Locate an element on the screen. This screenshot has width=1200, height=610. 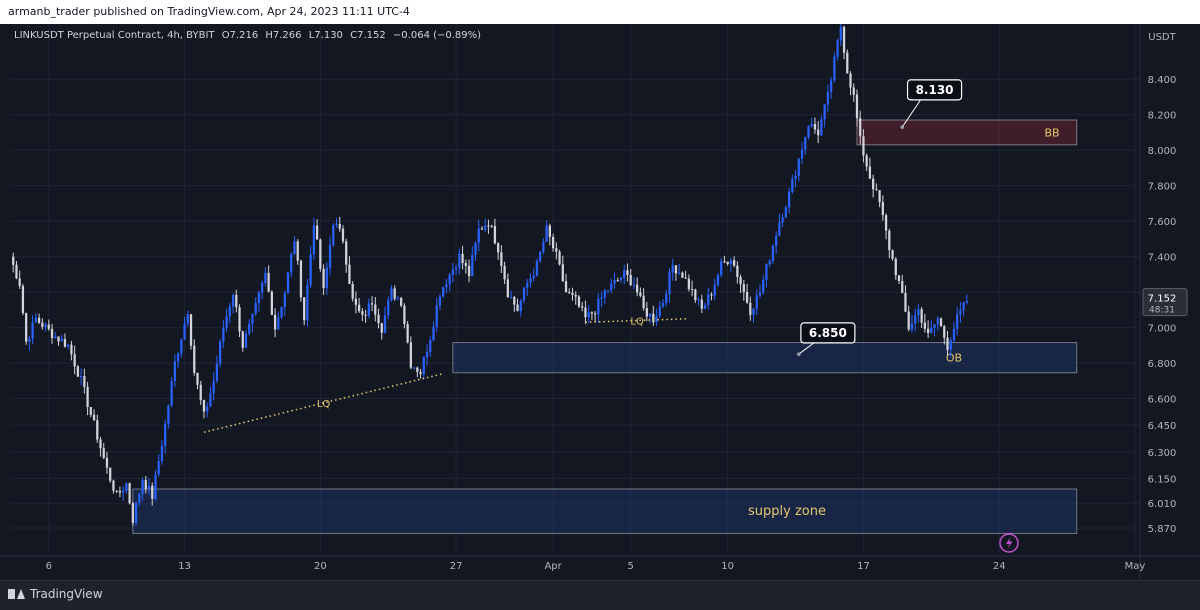
event-lightning-icon is located at coordinates (1009, 543).